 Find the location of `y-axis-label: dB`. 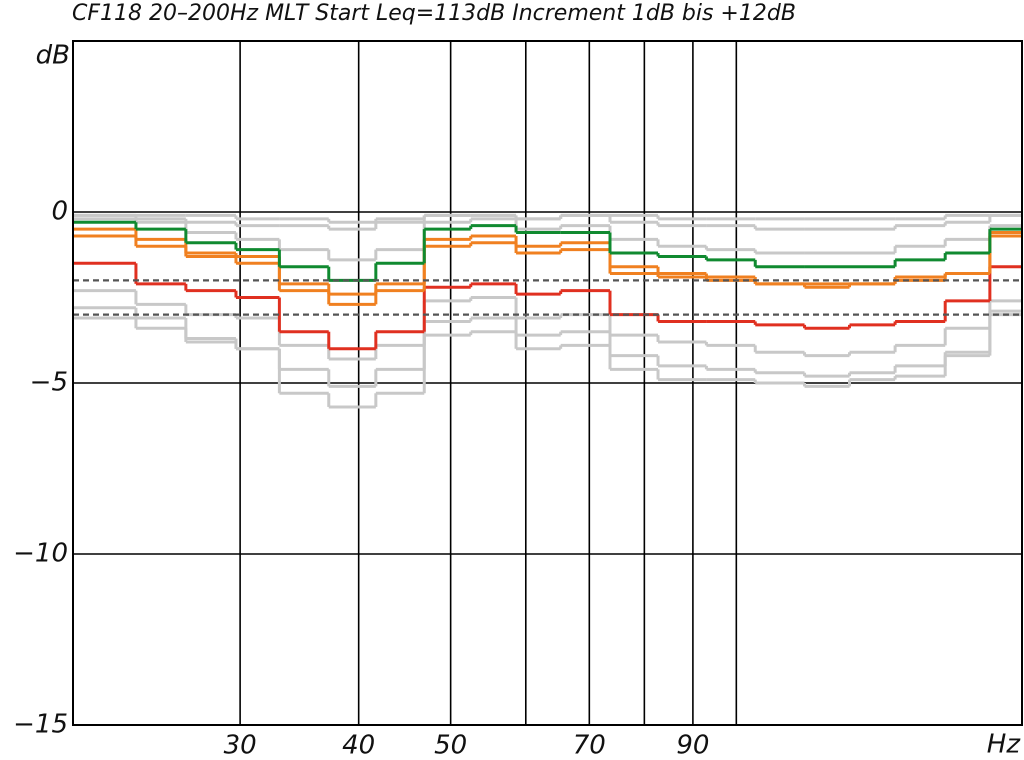

y-axis-label: dB is located at coordinates (53, 56).